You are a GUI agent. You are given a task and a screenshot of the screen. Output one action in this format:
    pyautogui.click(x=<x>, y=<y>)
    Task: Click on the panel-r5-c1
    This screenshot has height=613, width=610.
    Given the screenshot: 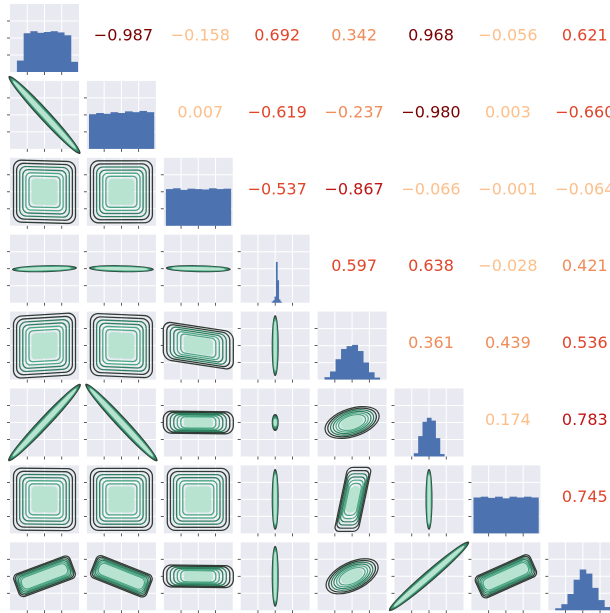 What is the action you would take?
    pyautogui.click(x=43, y=347)
    